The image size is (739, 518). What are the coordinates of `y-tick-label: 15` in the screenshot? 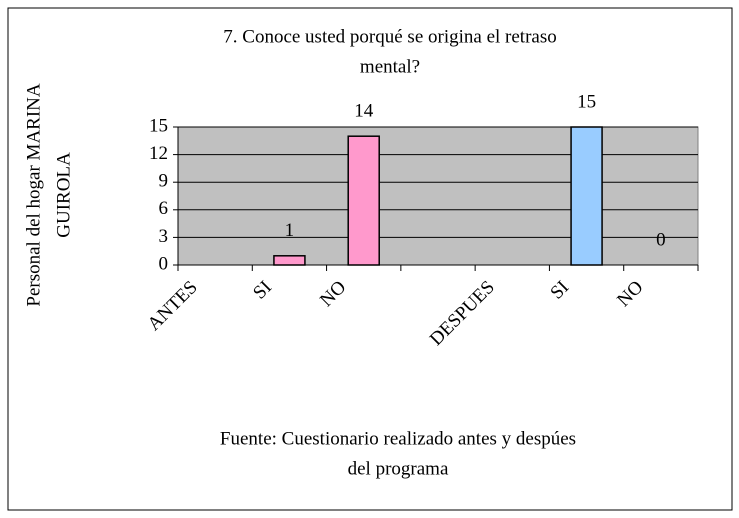 It's located at (158, 125).